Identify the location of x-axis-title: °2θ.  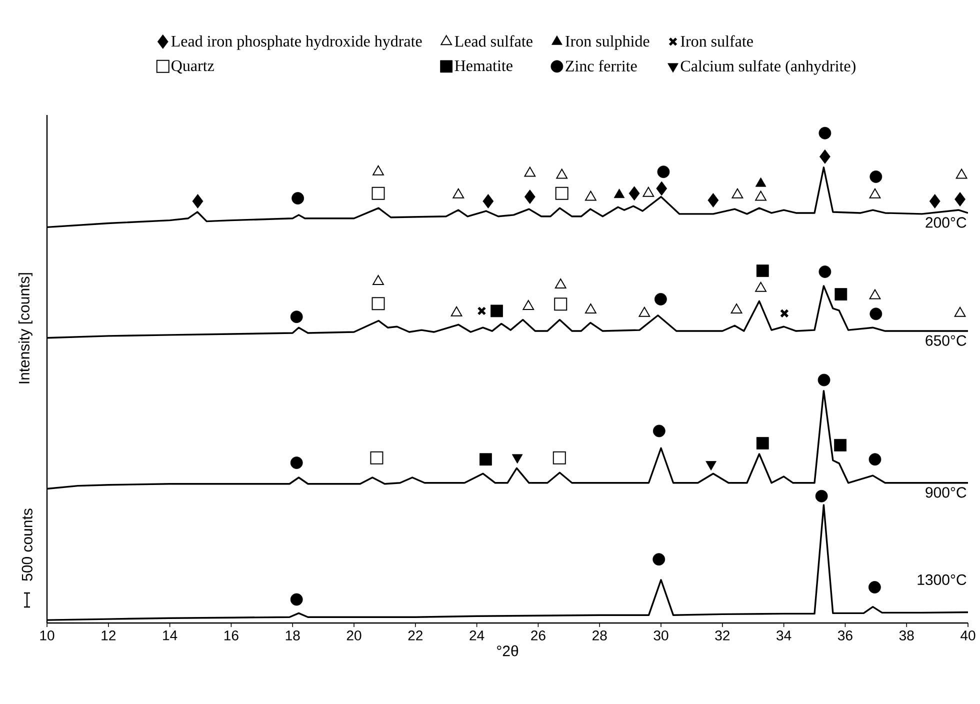
(507, 650).